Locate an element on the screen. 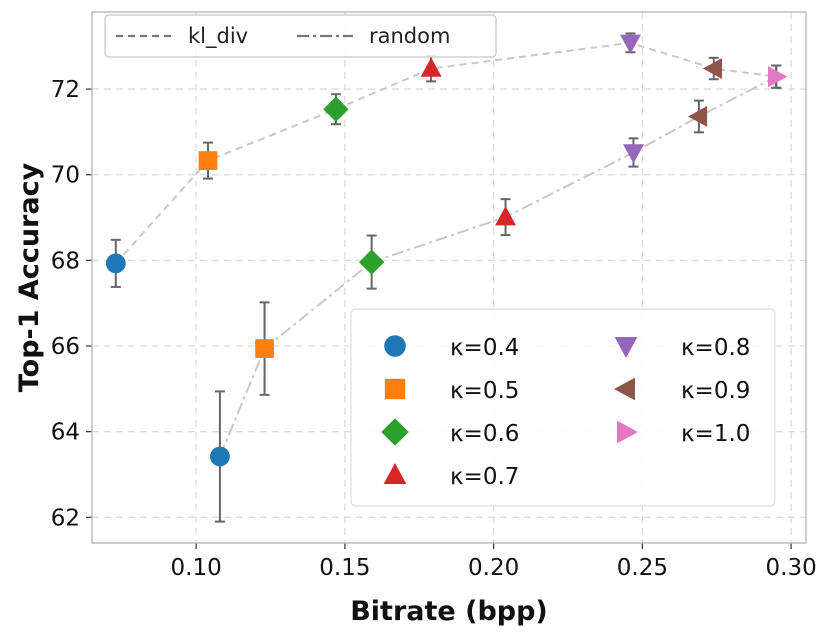 This screenshot has height=640, width=831. y-tick-label: 64 is located at coordinates (65, 433).